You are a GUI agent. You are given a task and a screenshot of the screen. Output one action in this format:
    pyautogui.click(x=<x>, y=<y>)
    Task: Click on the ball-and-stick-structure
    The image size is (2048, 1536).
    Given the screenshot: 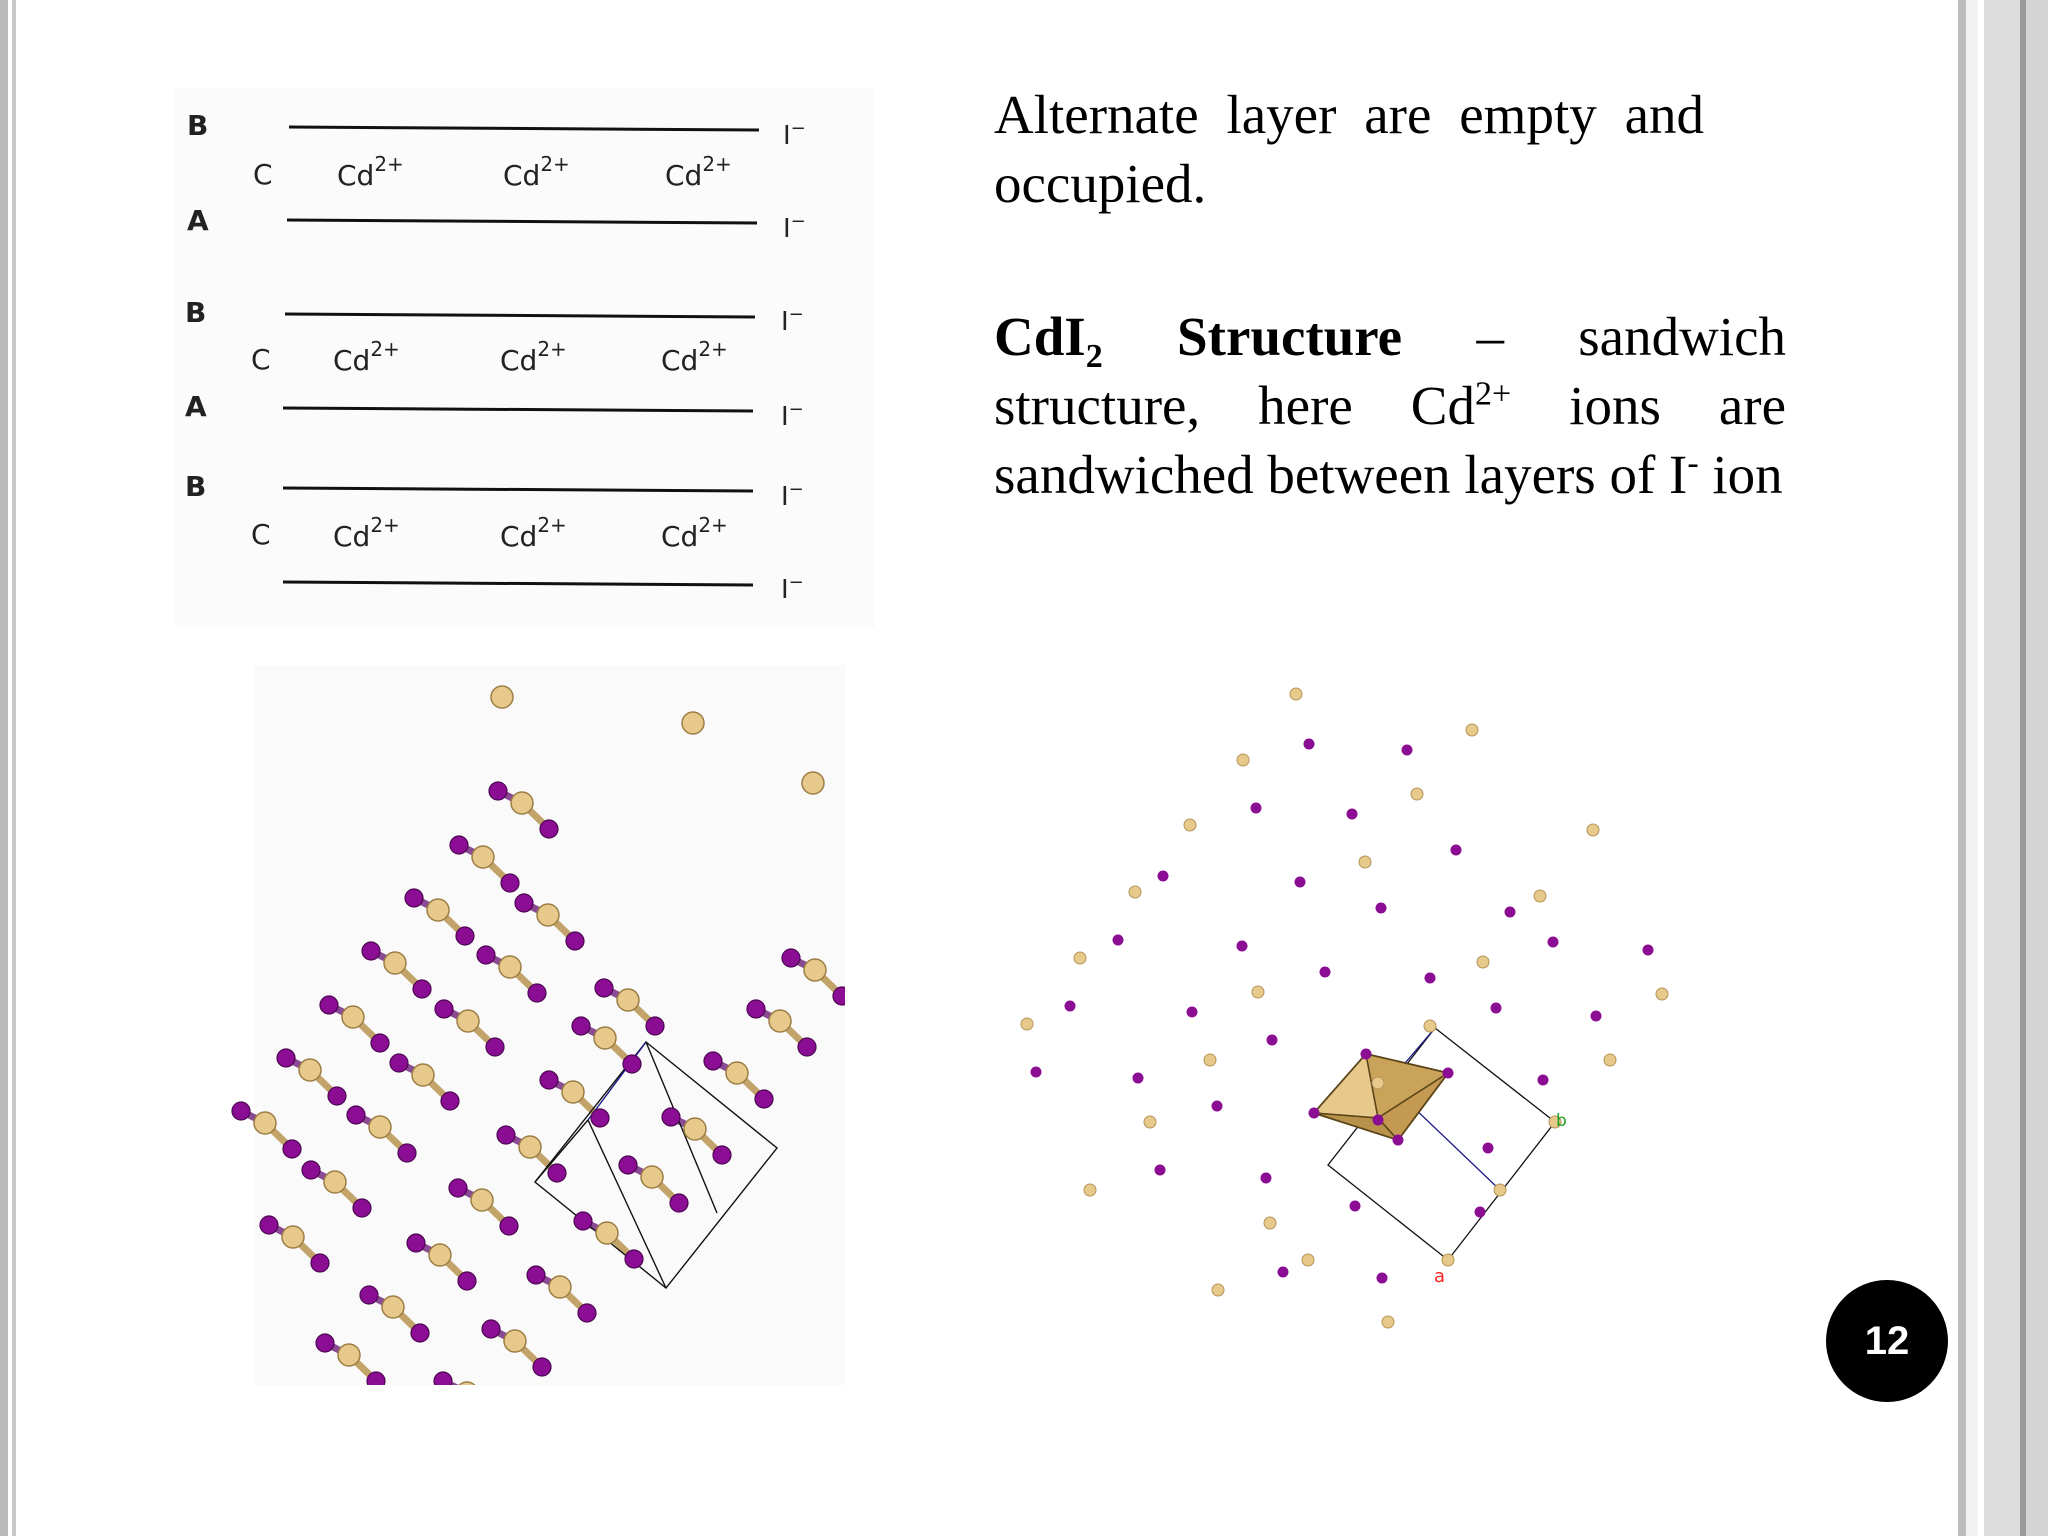 What is the action you would take?
    pyautogui.click(x=538, y=1025)
    